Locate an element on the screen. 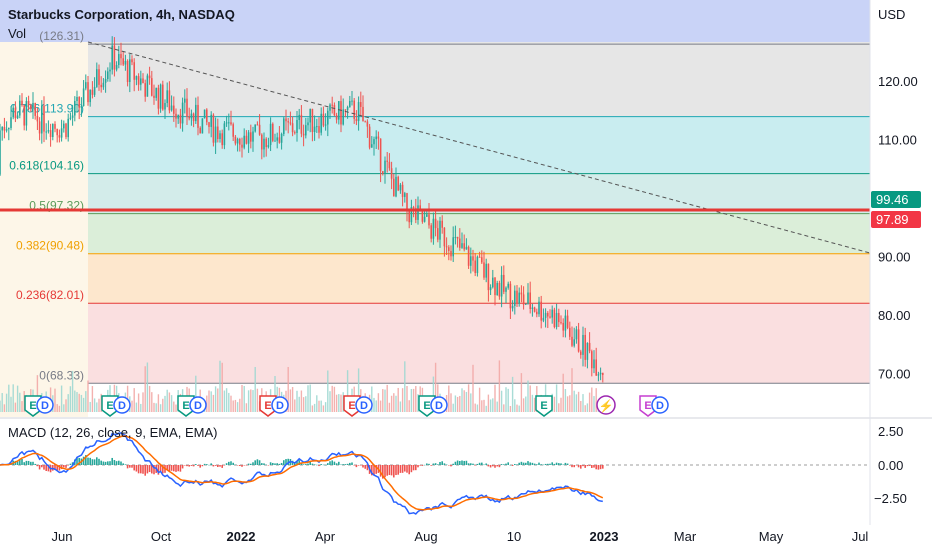 The image size is (932, 550). chart-title: Starbucks Corporation, 4h, NASDAQ is located at coordinates (121, 14).